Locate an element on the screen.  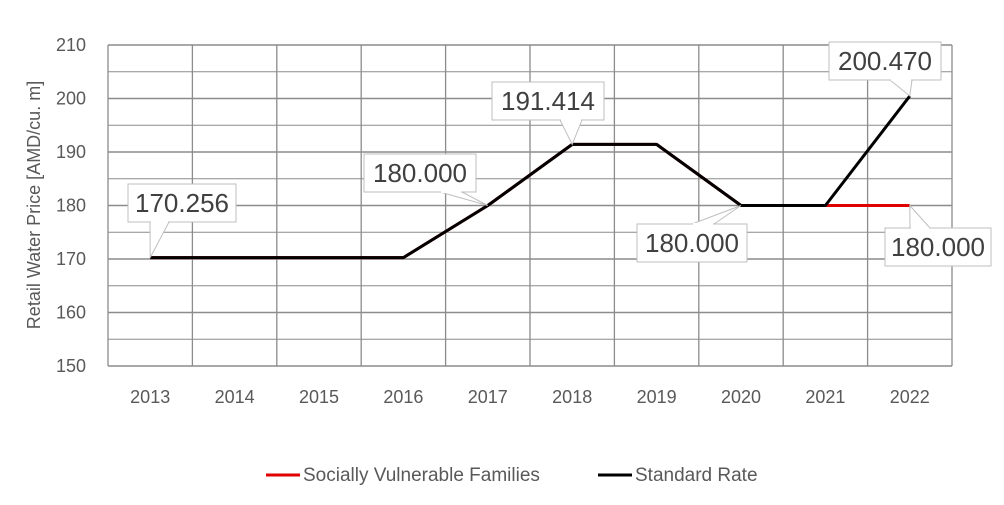
x-axis-ticks: 2013 2014 2015 2016 2017 2018 2019 2020 2021 2022 is located at coordinates (530, 397).